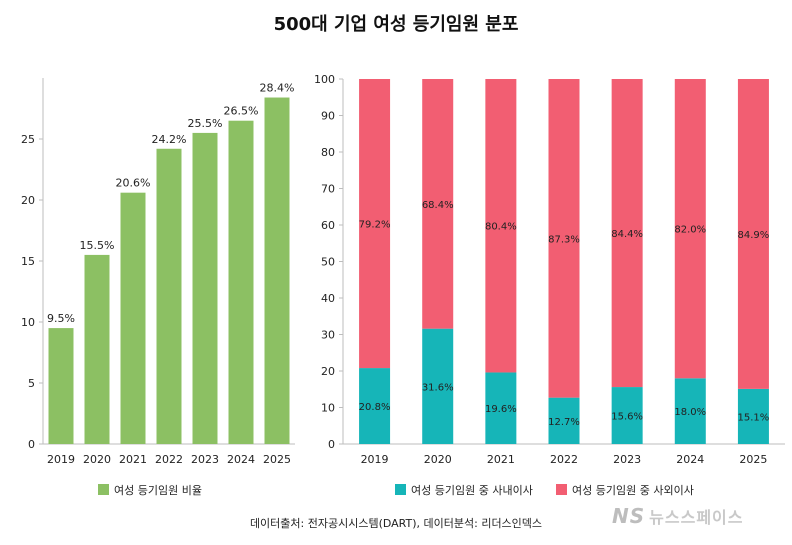 The width and height of the screenshot is (792, 545). Describe the element at coordinates (324, 79) in the screenshot. I see `y-tick-label: 100` at that location.